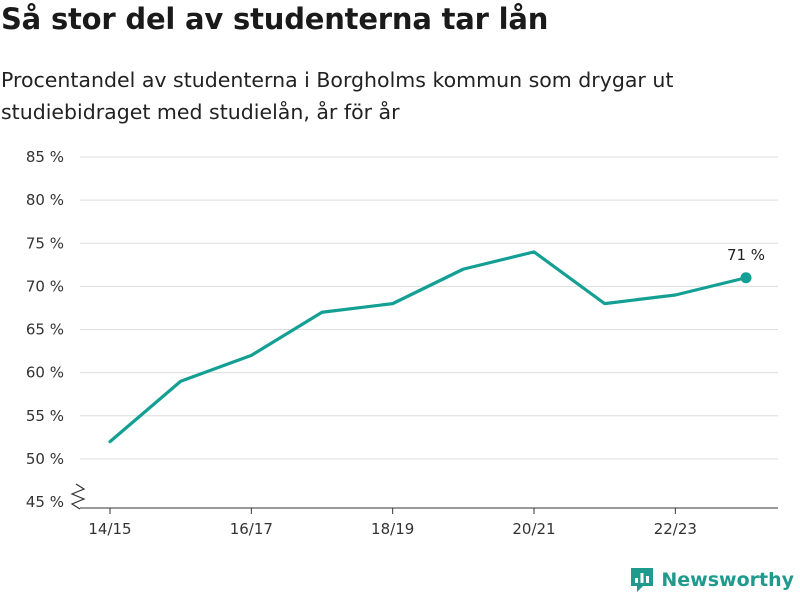 The width and height of the screenshot is (800, 600). Describe the element at coordinates (675, 529) in the screenshot. I see `x-tick-label: 22/23` at that location.